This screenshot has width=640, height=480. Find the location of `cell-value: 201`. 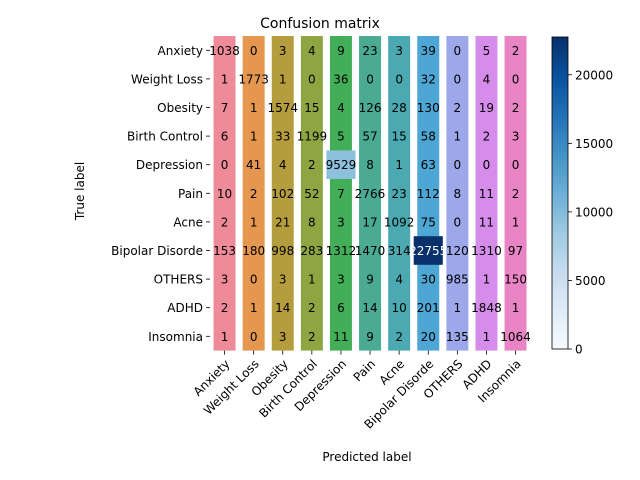

cell-value: 201 is located at coordinates (428, 308).